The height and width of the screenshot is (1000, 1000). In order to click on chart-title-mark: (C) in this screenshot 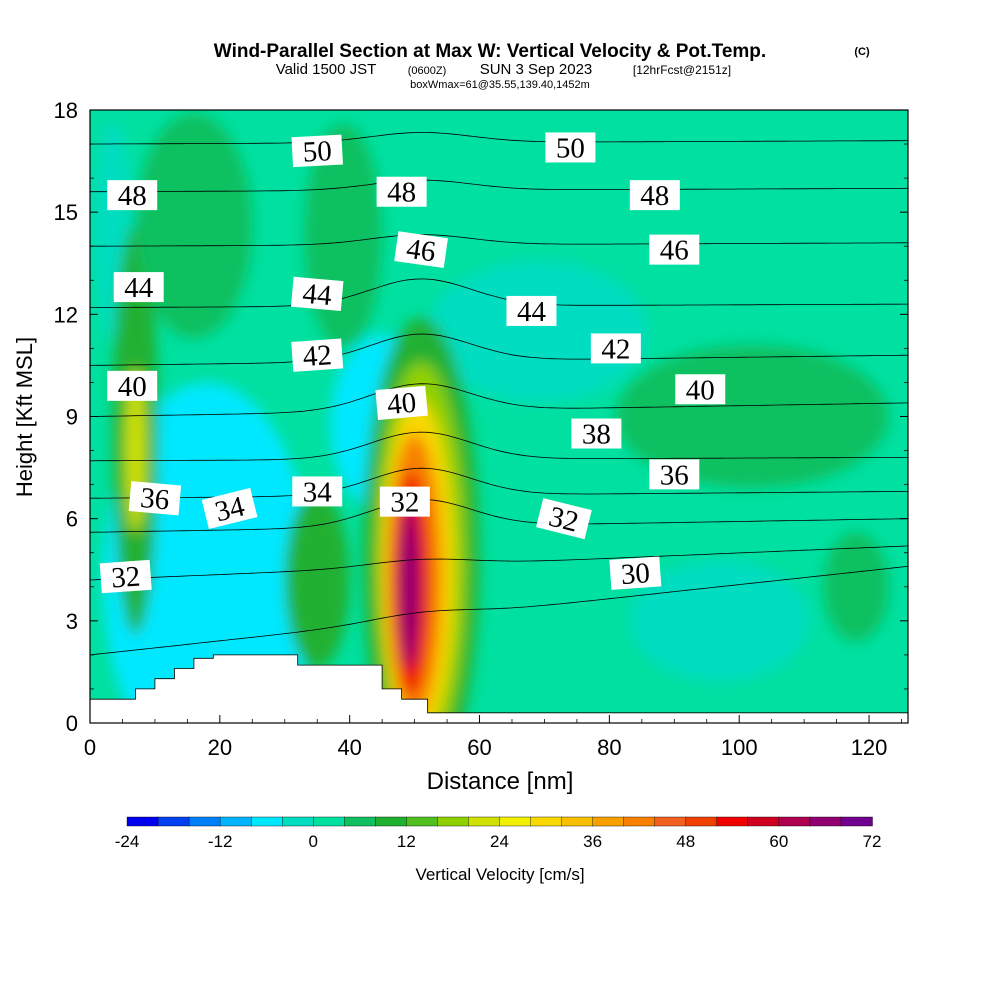, I will do `click(862, 52)`.